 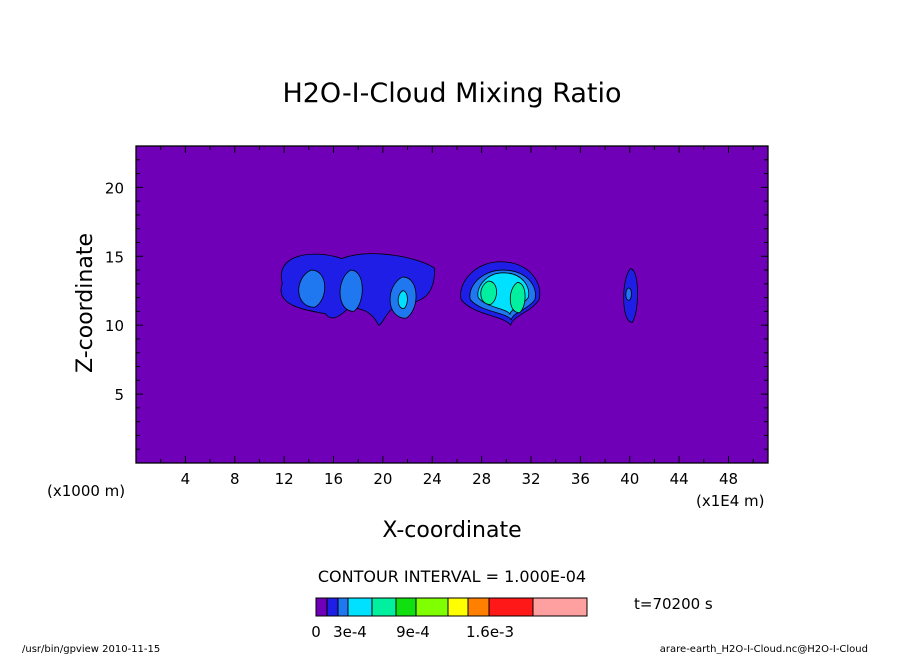 What do you see at coordinates (481, 479) in the screenshot?
I see `x-tick-label: 28` at bounding box center [481, 479].